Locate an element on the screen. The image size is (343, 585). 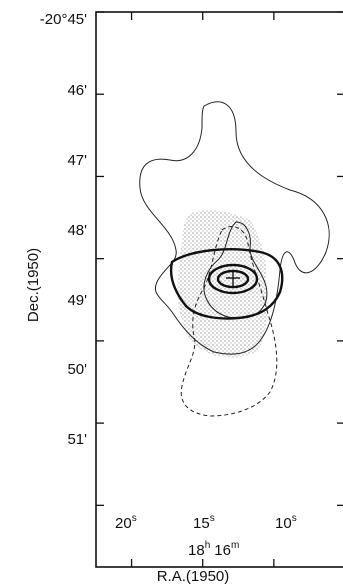
y-tick-label-47: 47' is located at coordinates (77, 160).